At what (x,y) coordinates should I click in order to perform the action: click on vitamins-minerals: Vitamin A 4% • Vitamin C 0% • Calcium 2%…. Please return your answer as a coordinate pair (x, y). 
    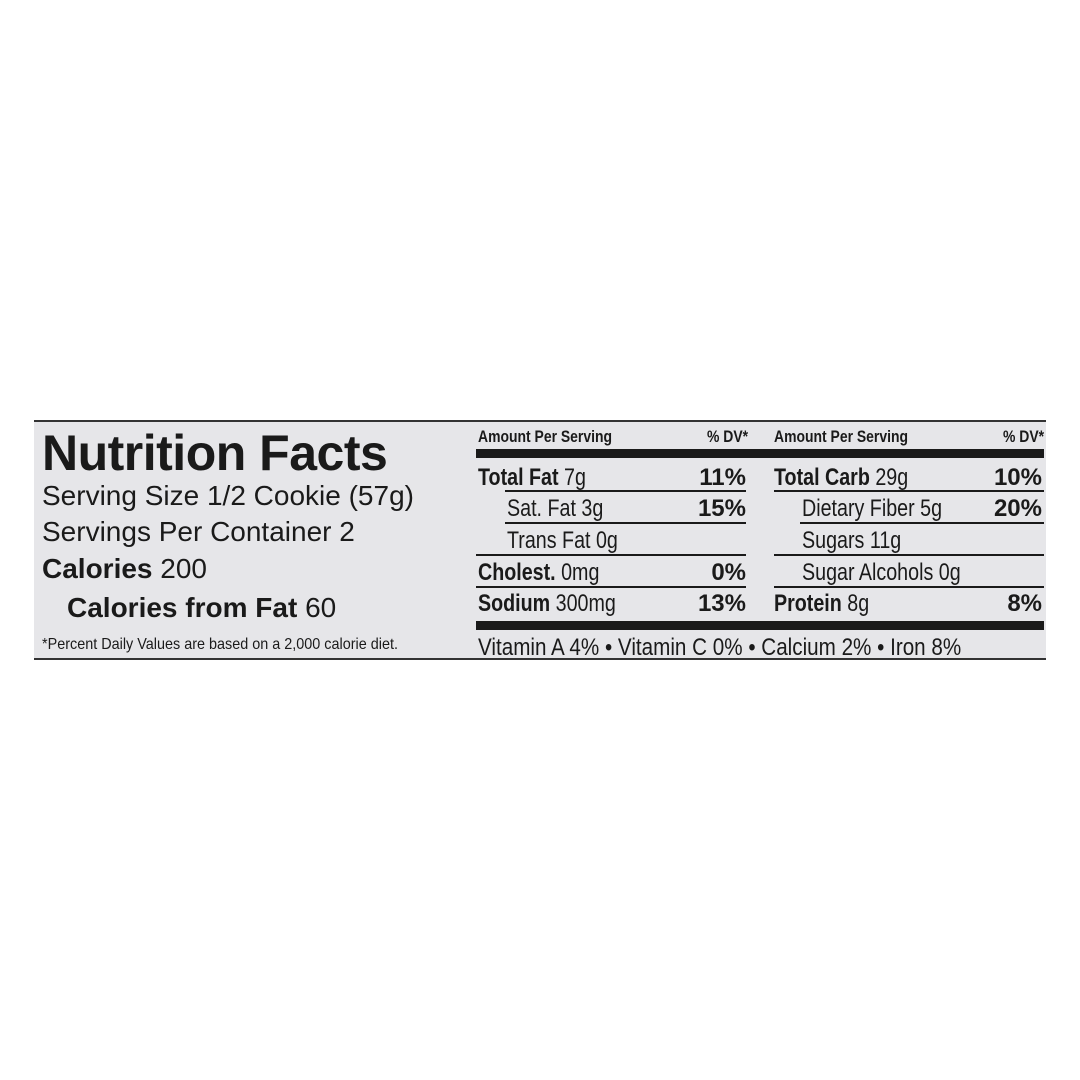
    Looking at the image, I should click on (720, 647).